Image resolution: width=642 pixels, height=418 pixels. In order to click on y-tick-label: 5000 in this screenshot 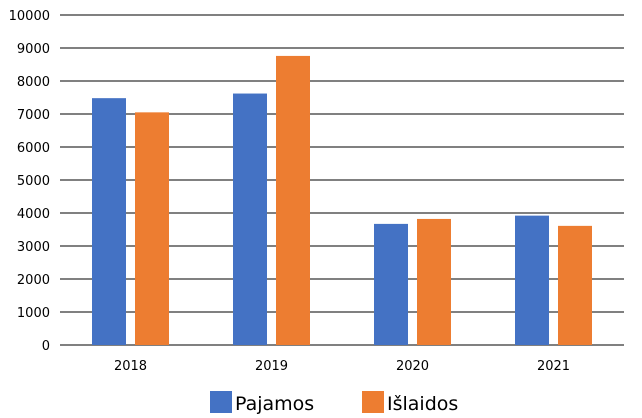, I will do `click(33, 181)`.